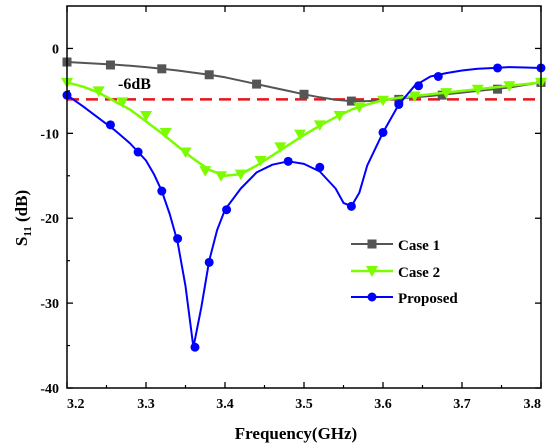 The height and width of the screenshot is (447, 550). I want to click on legend-item-case-2: Case 2, so click(395, 273).